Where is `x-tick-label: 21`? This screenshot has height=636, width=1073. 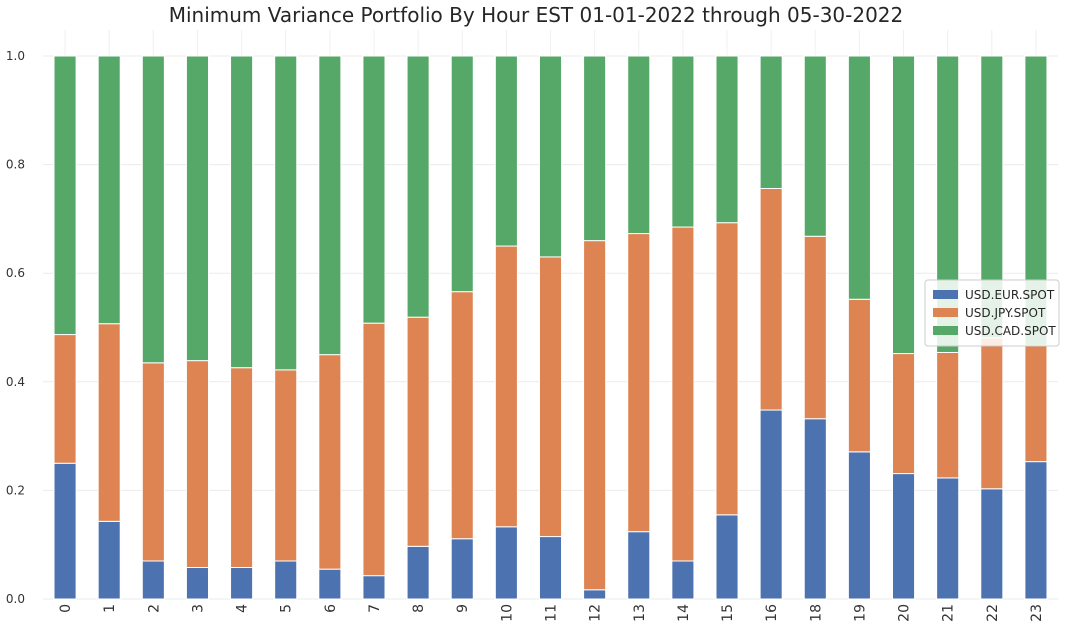
x-tick-label: 21 is located at coordinates (949, 613).